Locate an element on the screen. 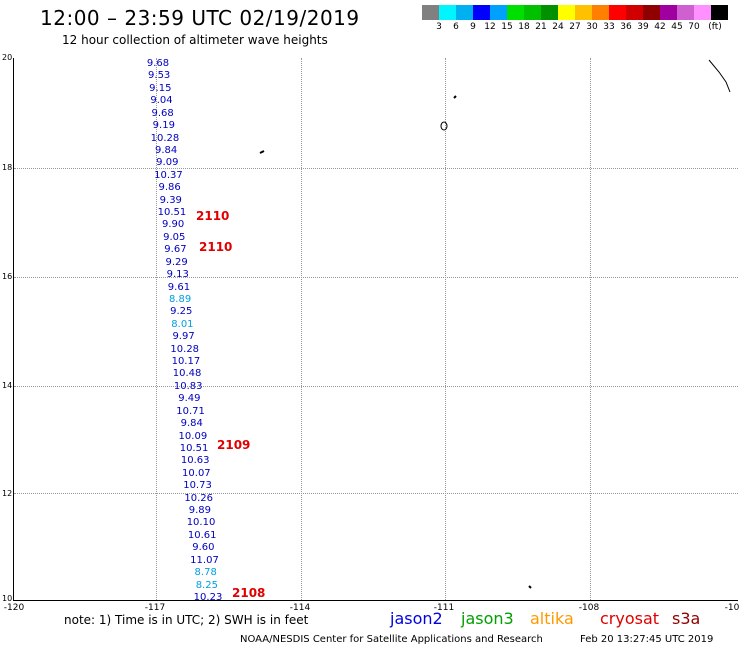  y-axis-label: 10 is located at coordinates (7, 598).